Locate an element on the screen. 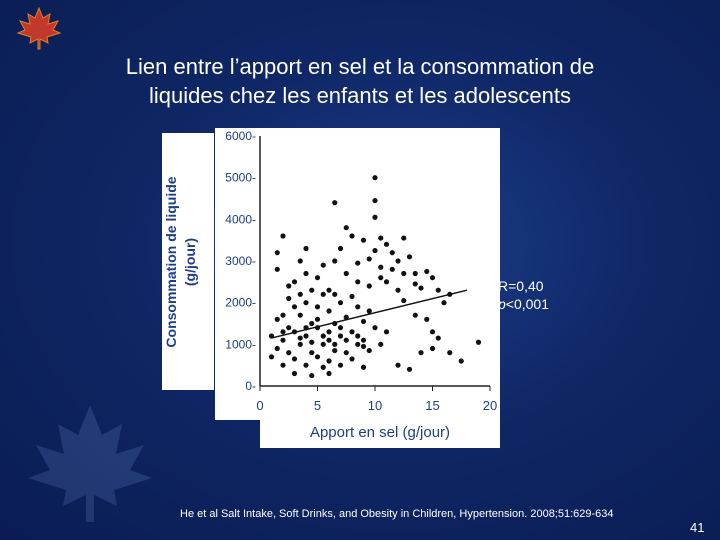 The image size is (720, 540). p-symbol: p is located at coordinates (502, 304).